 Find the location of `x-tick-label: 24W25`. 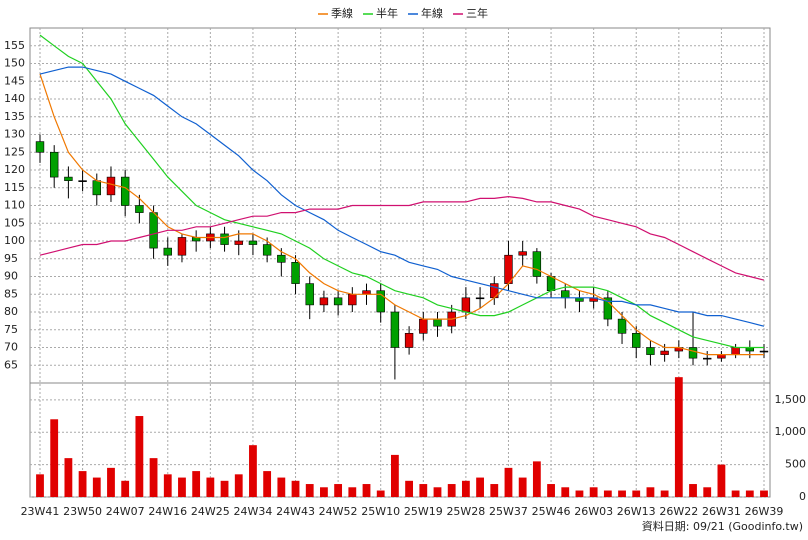

x-tick-label: 24W25 is located at coordinates (210, 511).